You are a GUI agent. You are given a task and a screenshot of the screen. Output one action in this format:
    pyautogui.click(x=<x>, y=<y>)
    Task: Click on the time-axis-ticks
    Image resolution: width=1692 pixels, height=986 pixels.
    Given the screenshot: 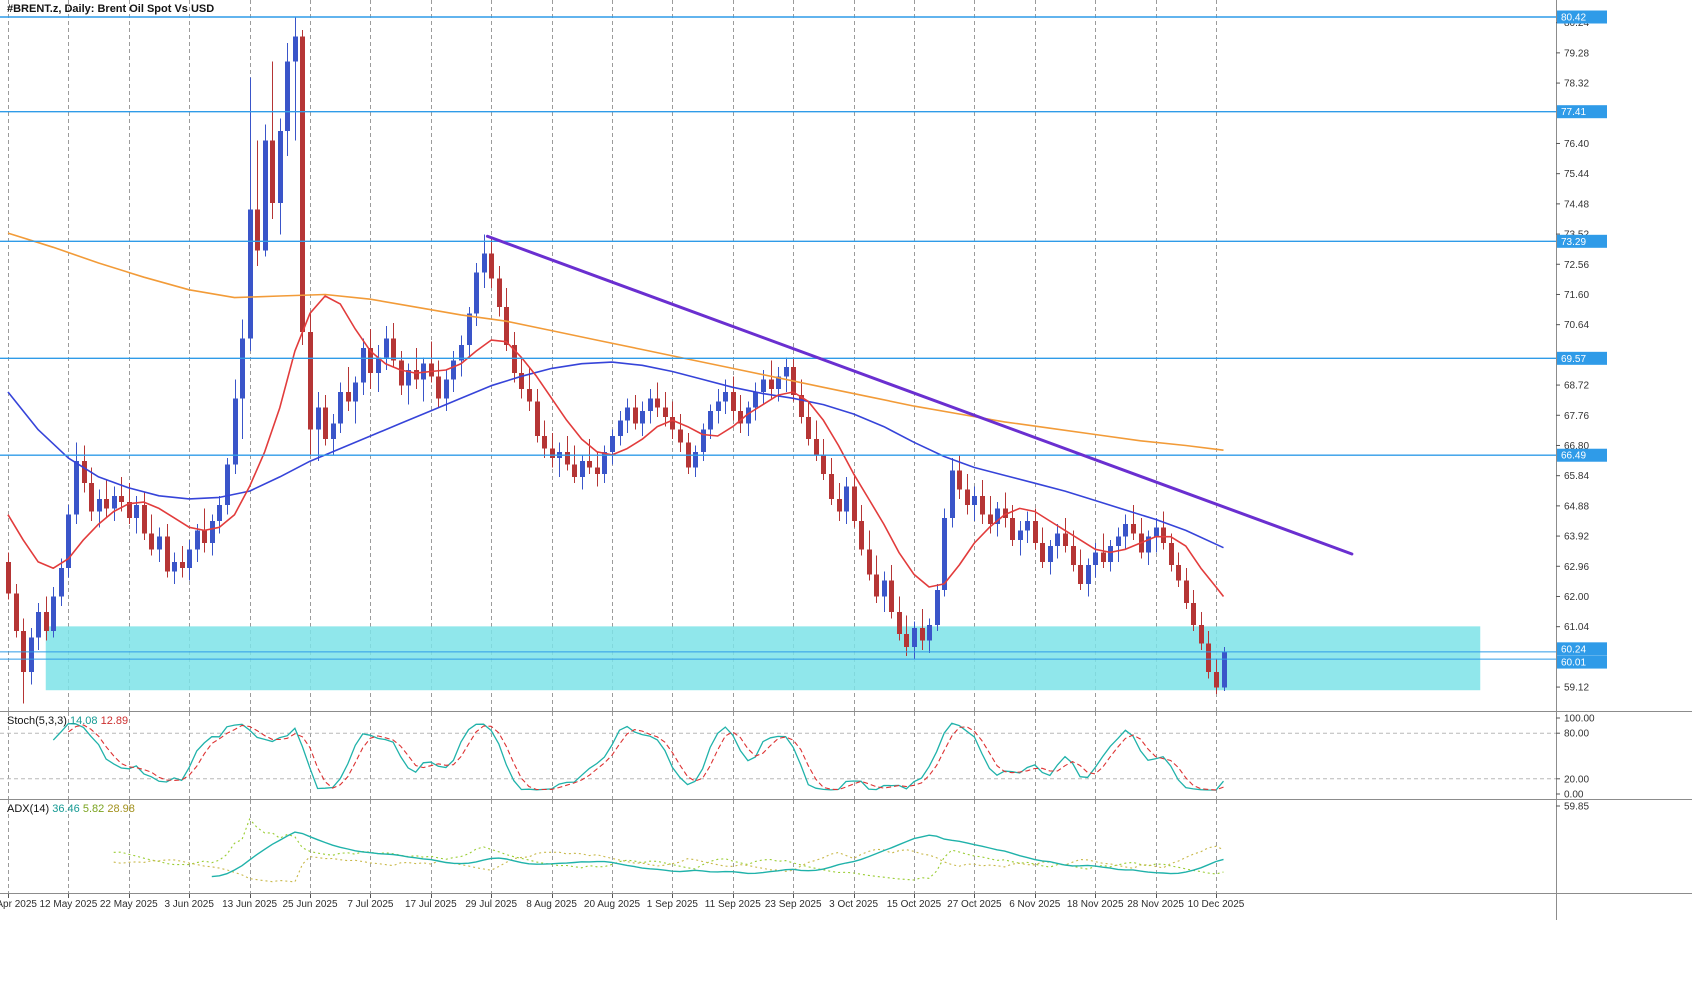 What is the action you would take?
    pyautogui.click(x=782, y=907)
    